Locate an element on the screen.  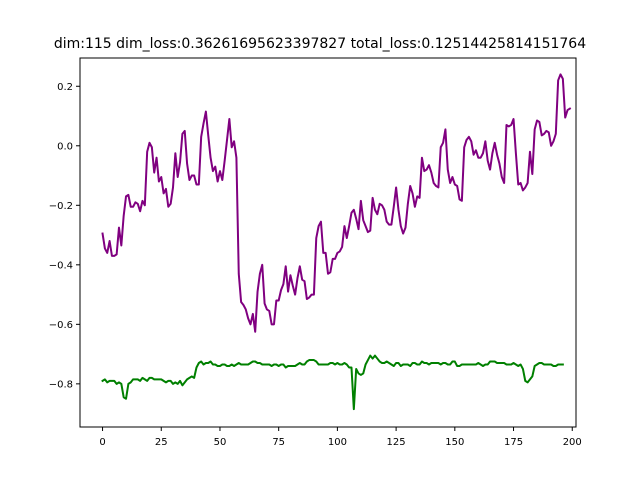
x-tick-label: 175 is located at coordinates (513, 442).